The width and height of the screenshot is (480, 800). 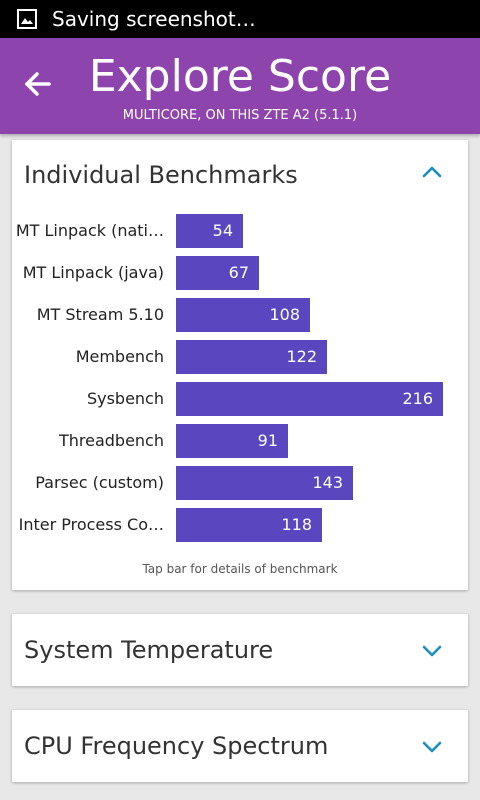 What do you see at coordinates (309, 399) in the screenshot?
I see `benchmark-bar: 216` at bounding box center [309, 399].